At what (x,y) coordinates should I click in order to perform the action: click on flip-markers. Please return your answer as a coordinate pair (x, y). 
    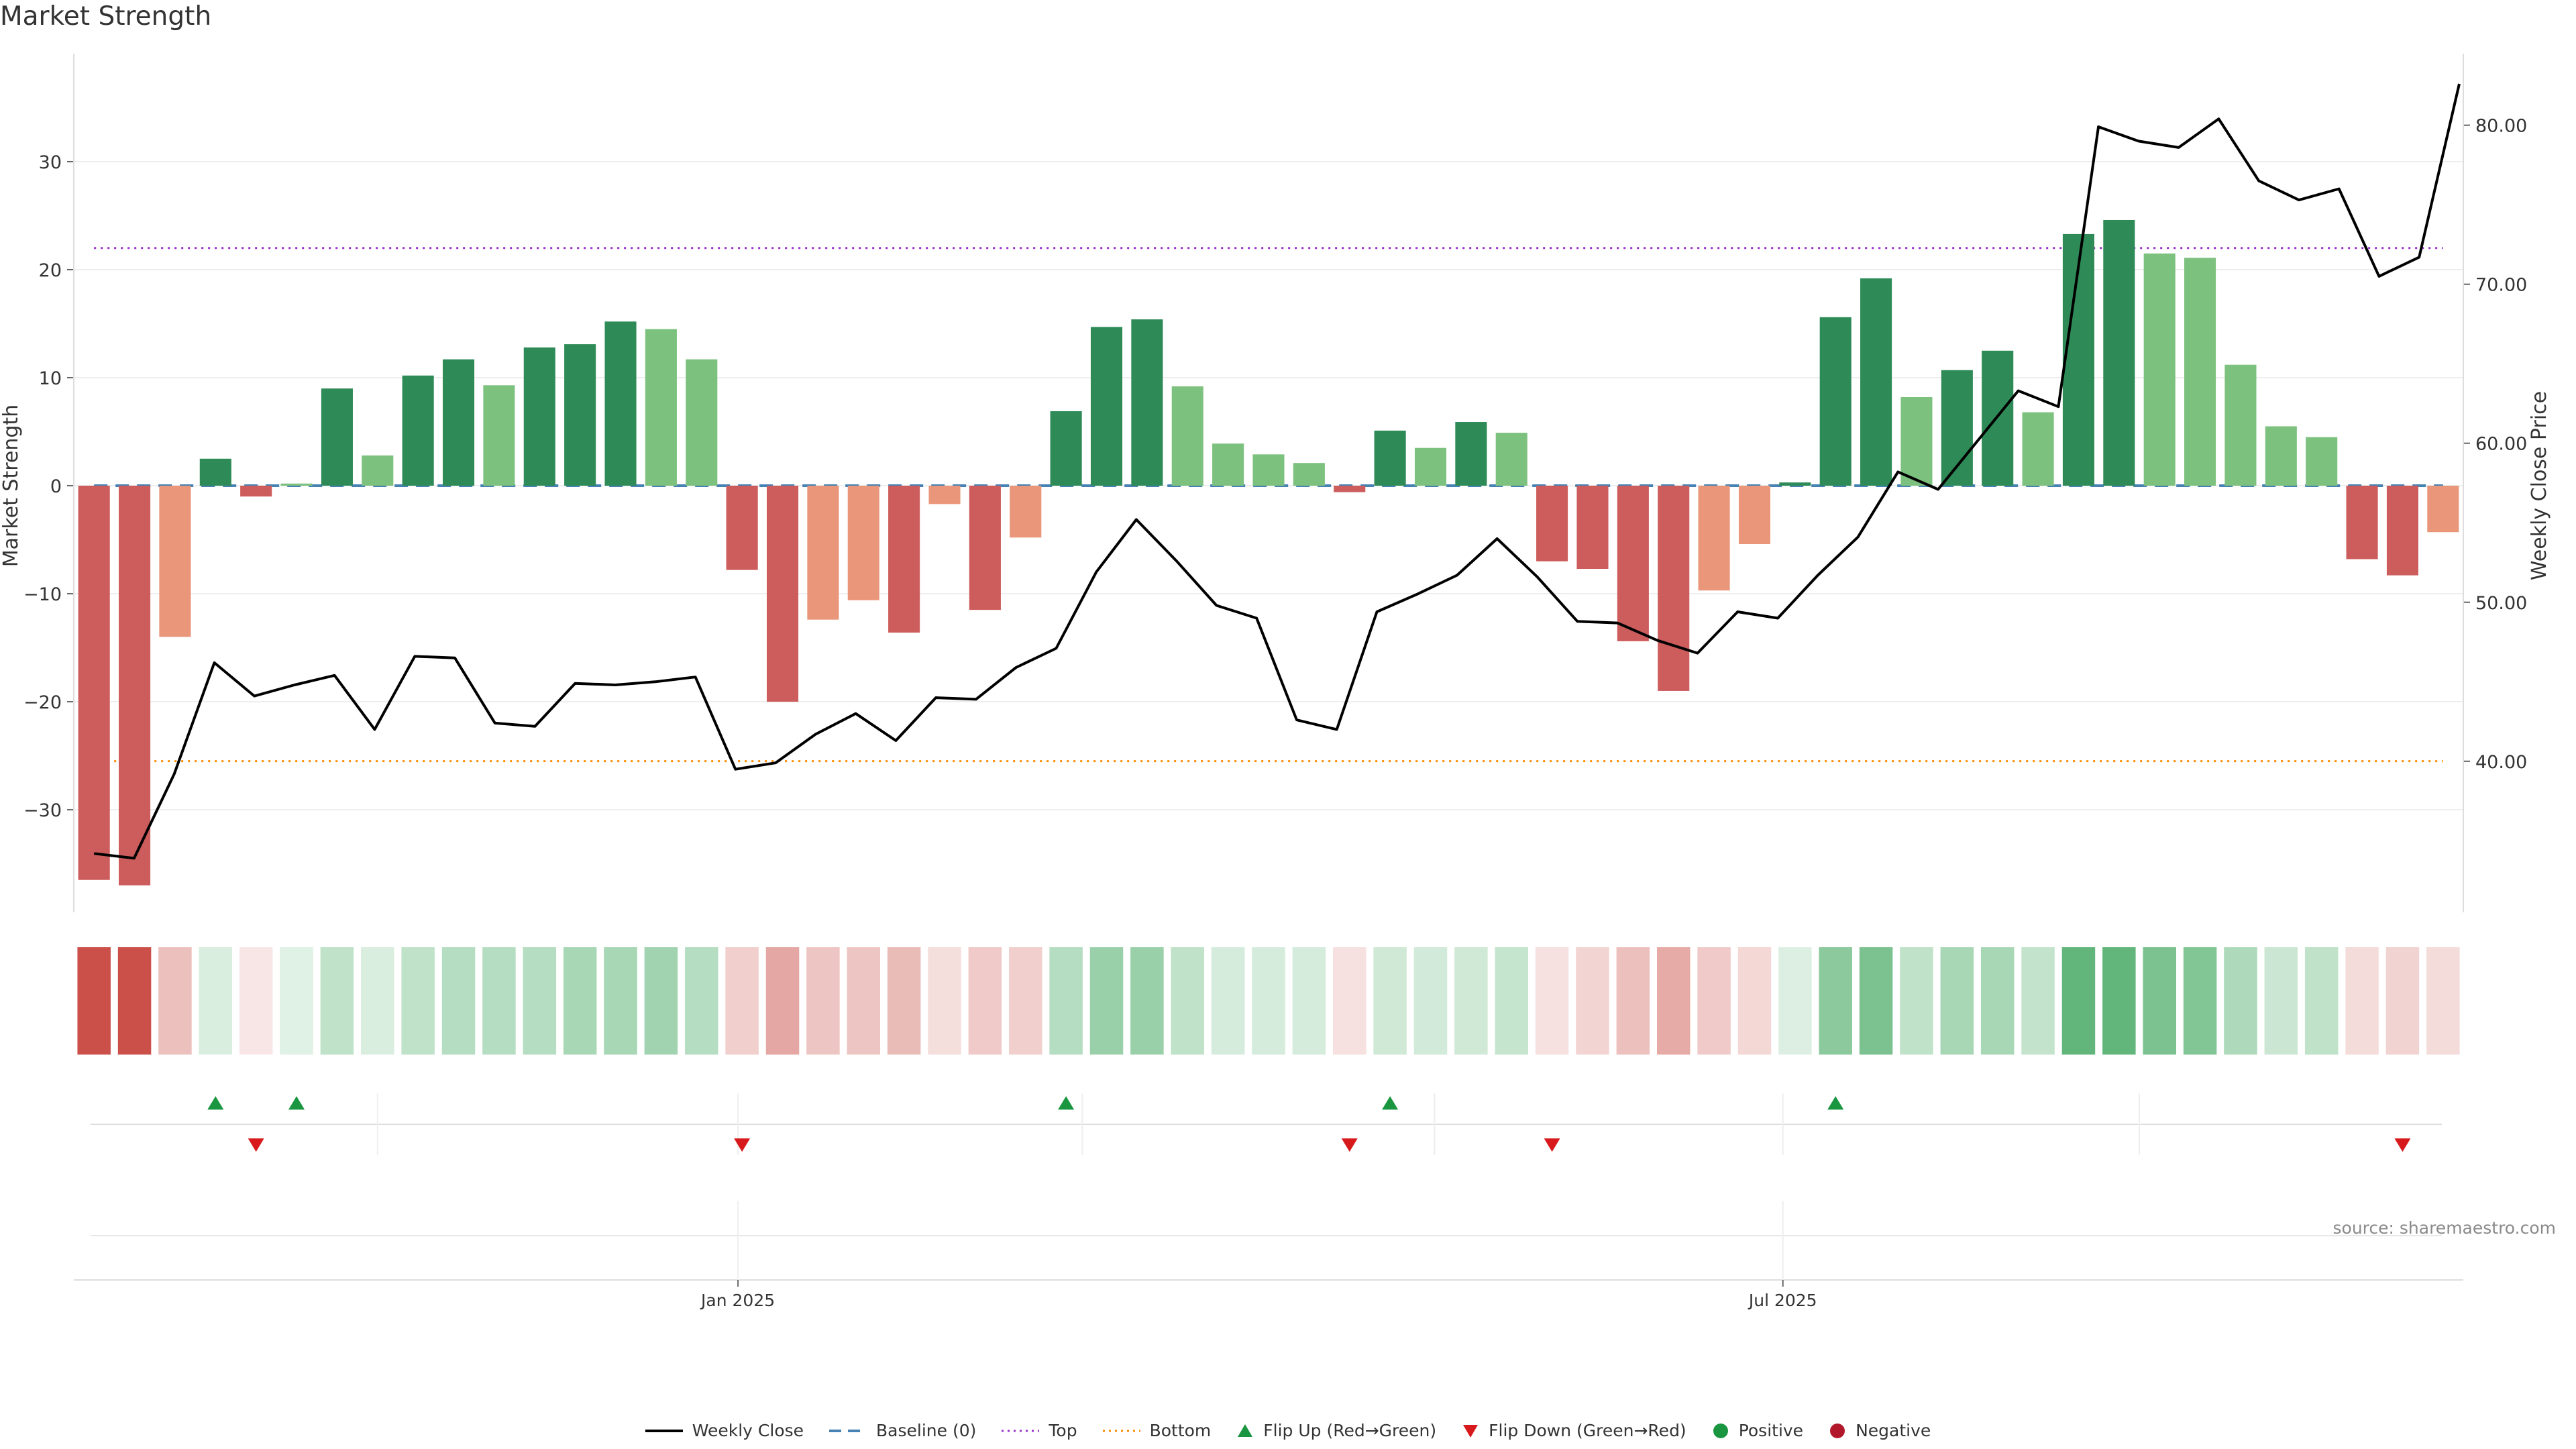
    Looking at the image, I should click on (1266, 1124).